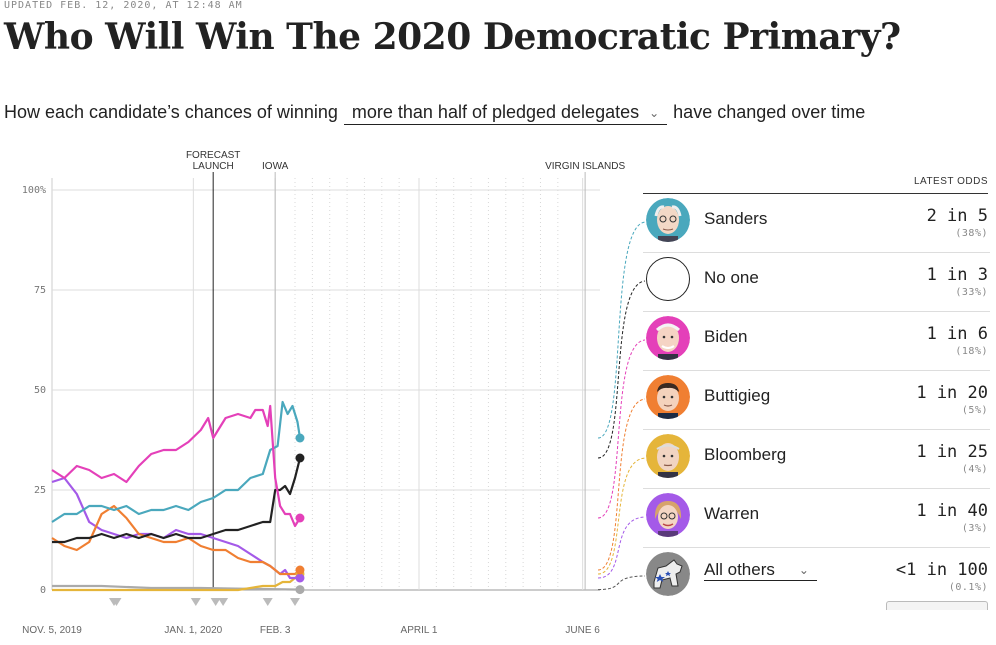 This screenshot has height=645, width=996. Describe the element at coordinates (40, 390) in the screenshot. I see `y-tick-label: 50` at that location.